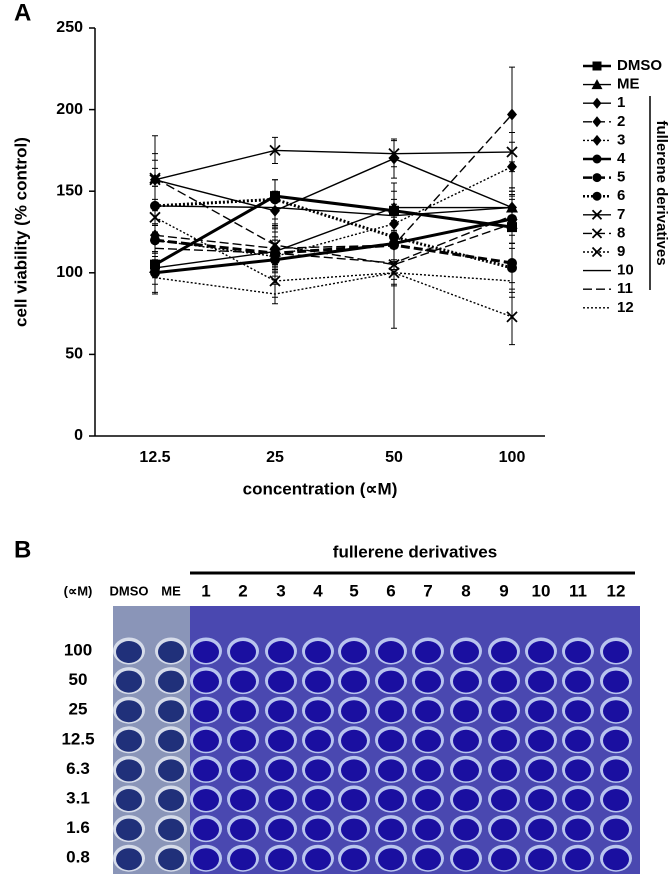  I want to click on plate-column-label: 2, so click(242, 590).